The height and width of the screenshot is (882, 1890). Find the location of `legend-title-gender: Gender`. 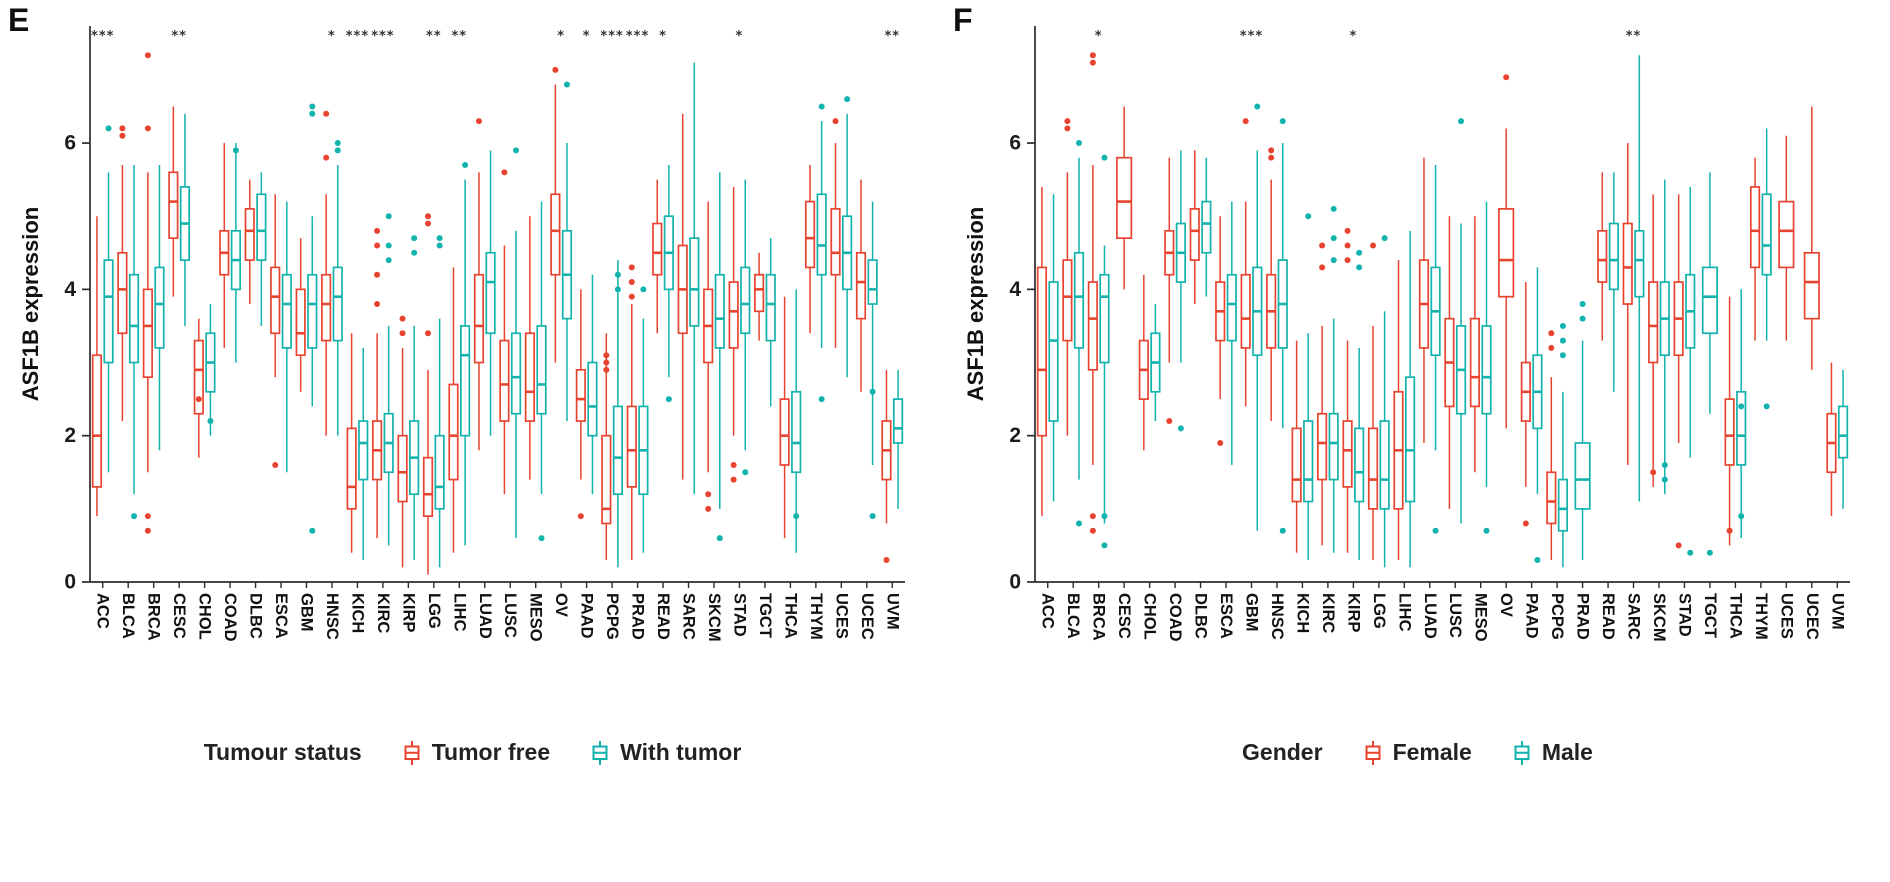

legend-title-gender: Gender is located at coordinates (1282, 752).